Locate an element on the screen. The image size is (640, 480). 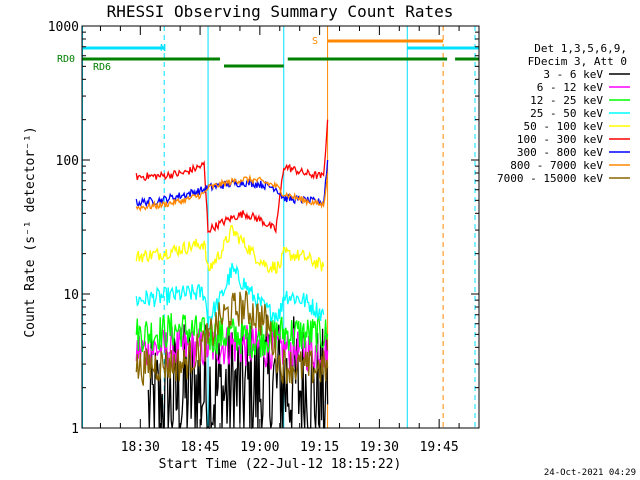
footer-timestamp: 24-Oct-2021 04:29 is located at coordinates (590, 473).